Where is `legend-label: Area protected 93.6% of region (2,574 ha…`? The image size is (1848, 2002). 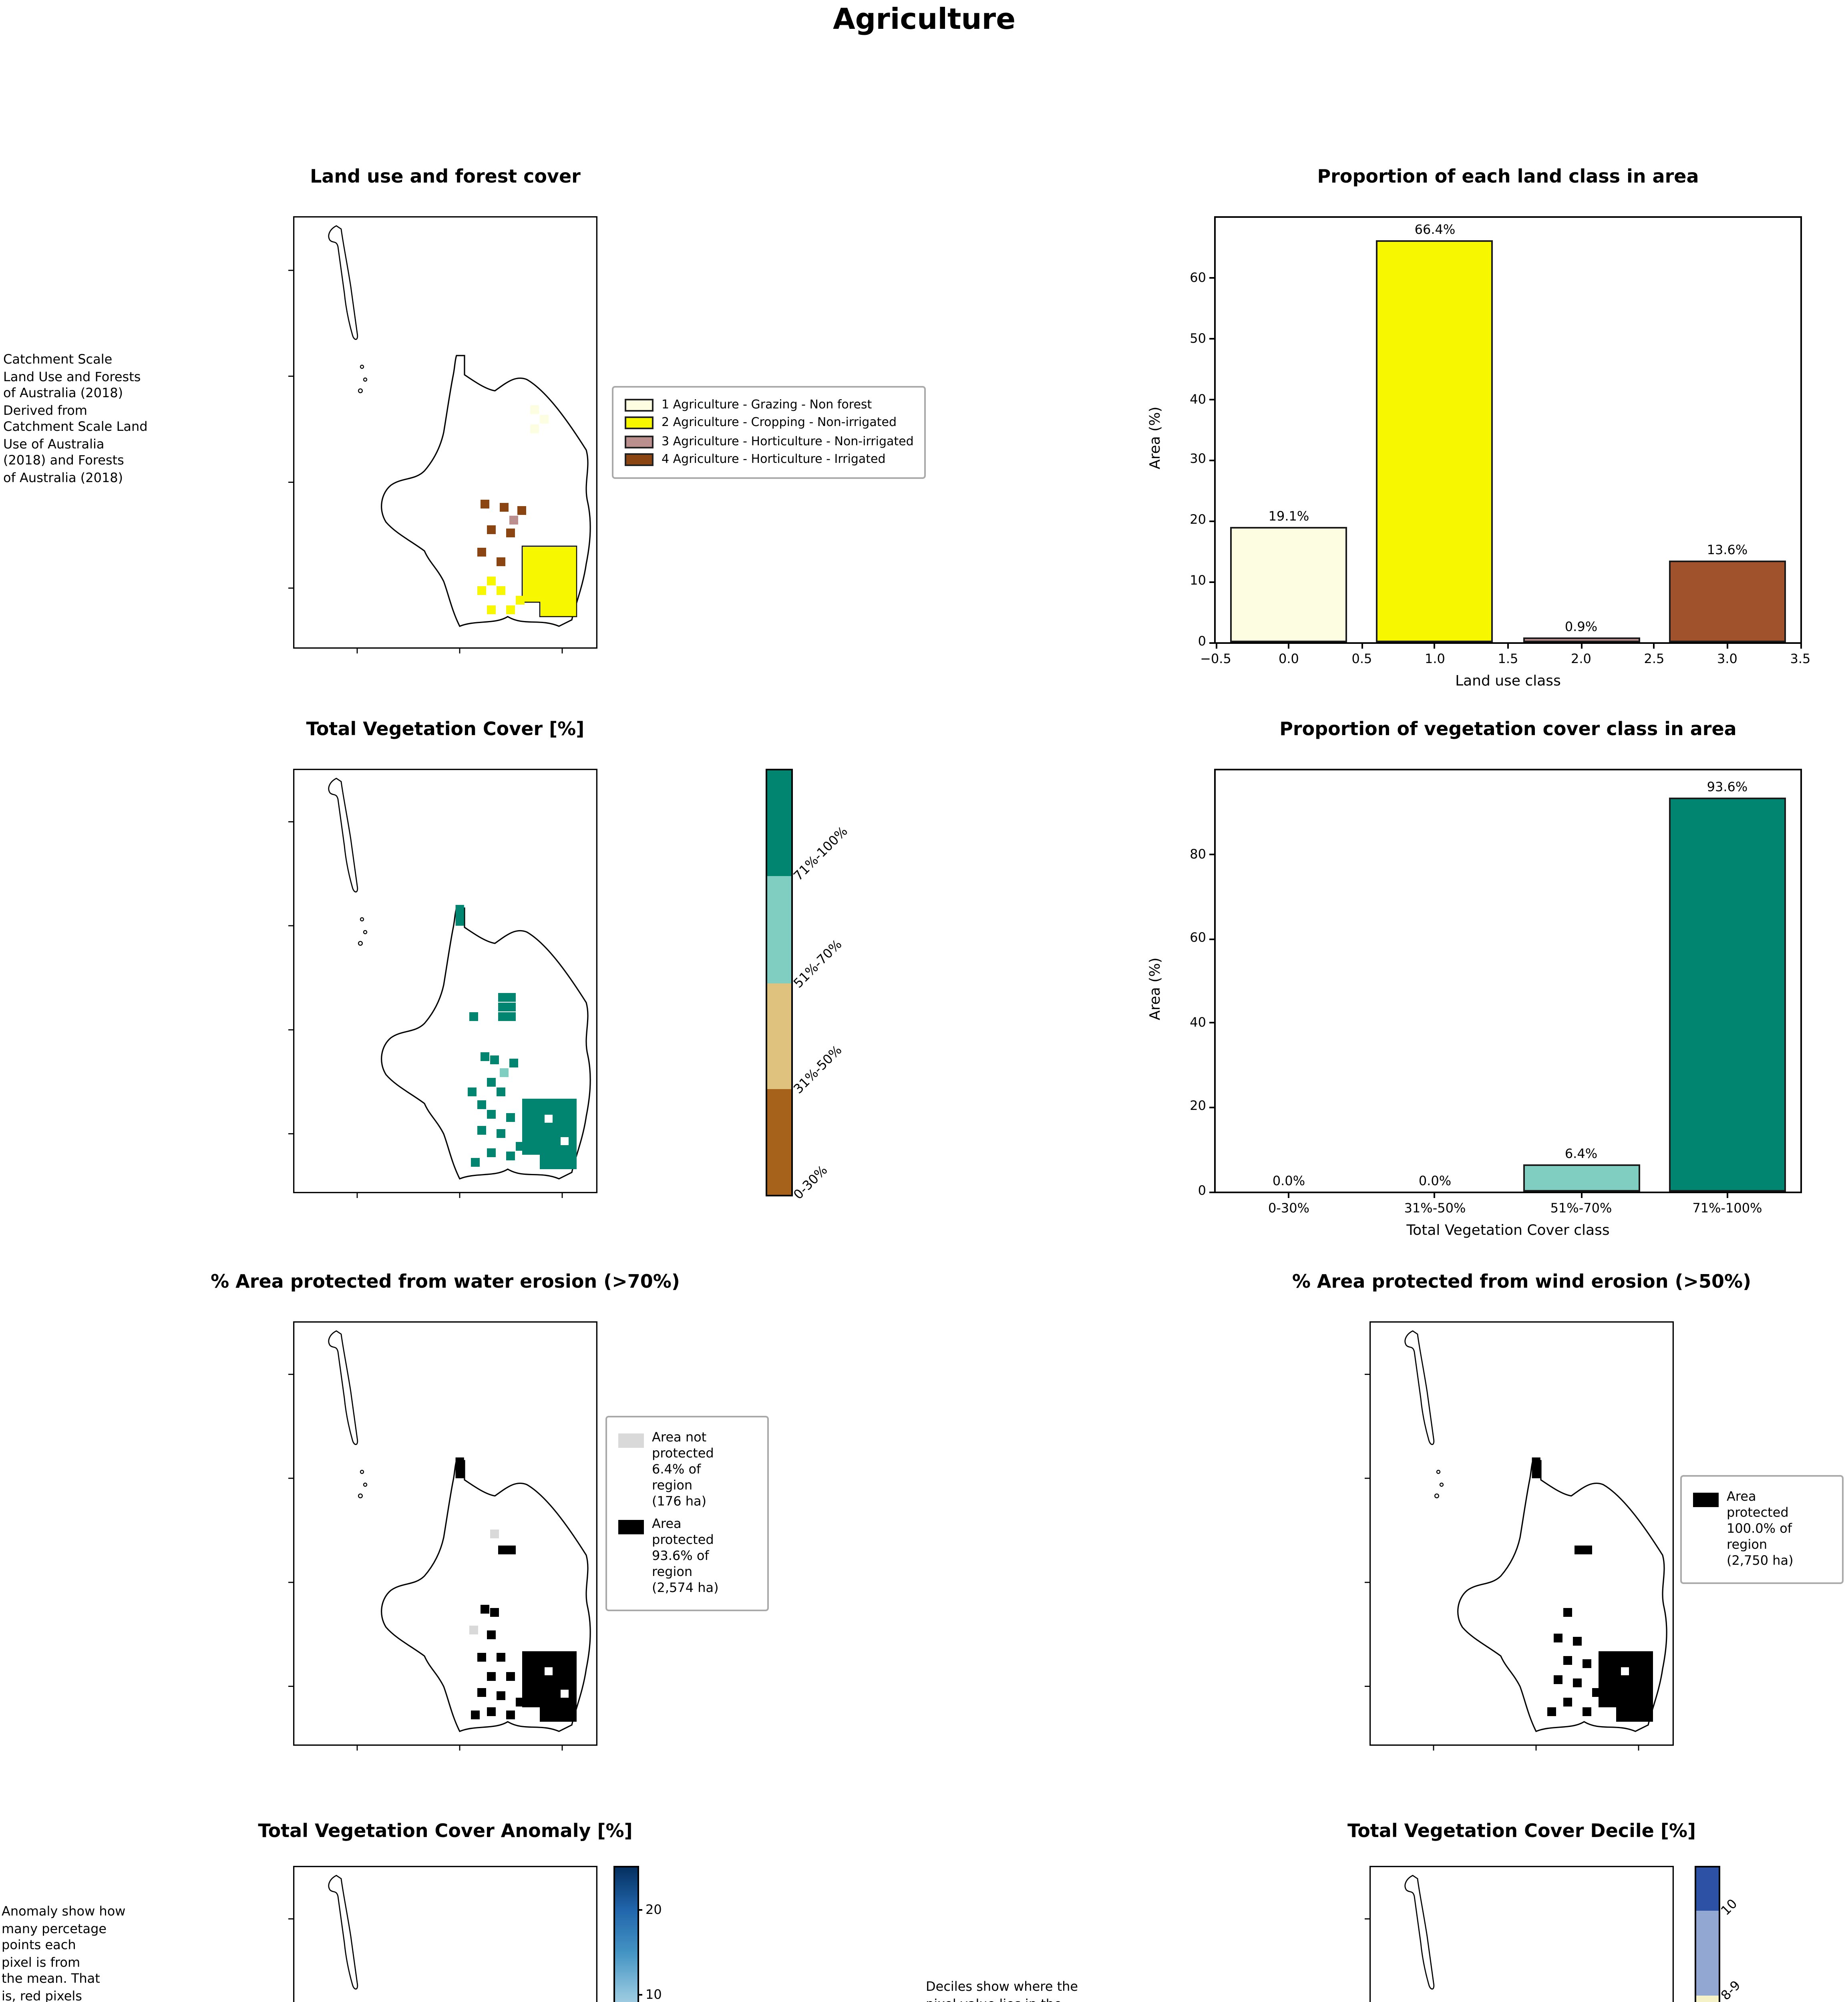 legend-label: Area protected 93.6% of region (2,574 ha… is located at coordinates (685, 1556).